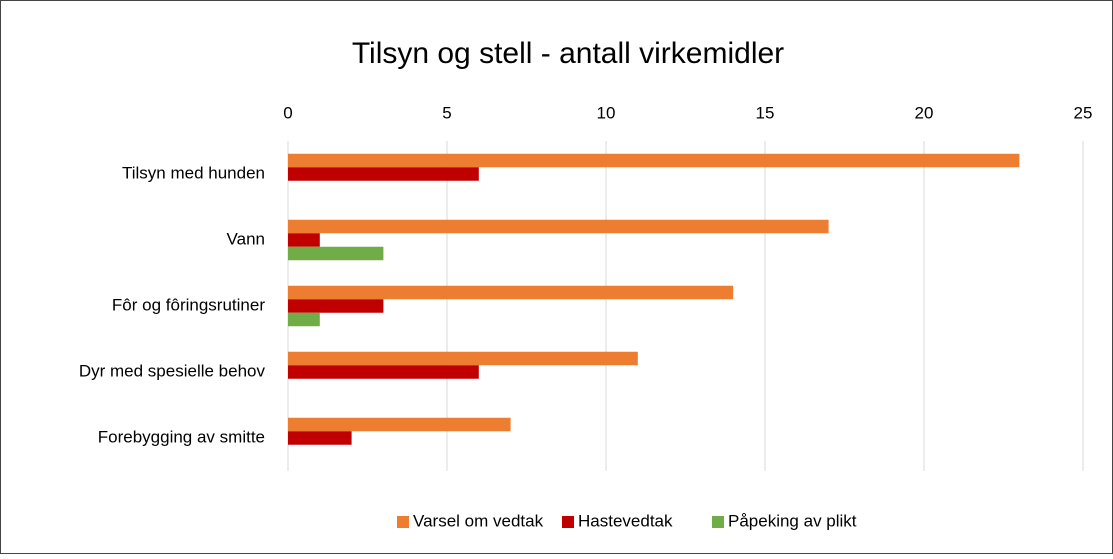  What do you see at coordinates (478, 520) in the screenshot?
I see `legend-label: Varsel om vedtak` at bounding box center [478, 520].